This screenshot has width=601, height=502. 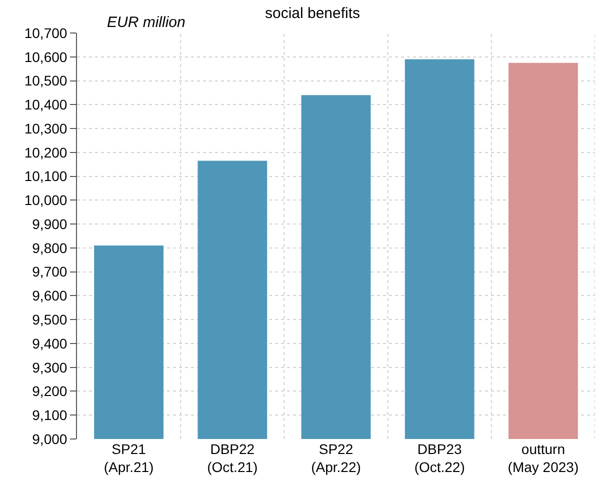 I want to click on y-tick-label: 10,500, so click(x=46, y=80).